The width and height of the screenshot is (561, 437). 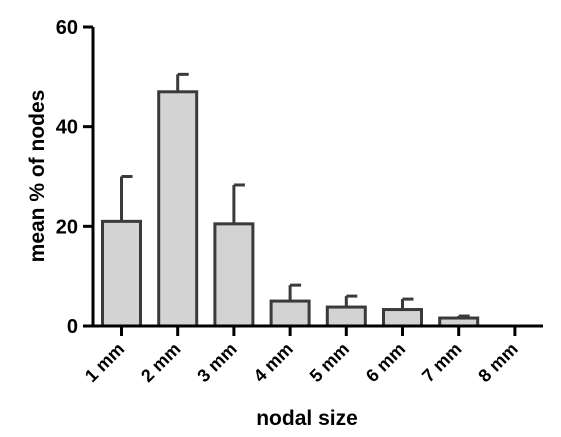 What do you see at coordinates (301, 356) in the screenshot?
I see `x-ticks-layer: 1 mm 2 mm 3 mm 4 mm 5 mm 6 mm 7 mm 8 mm` at bounding box center [301, 356].